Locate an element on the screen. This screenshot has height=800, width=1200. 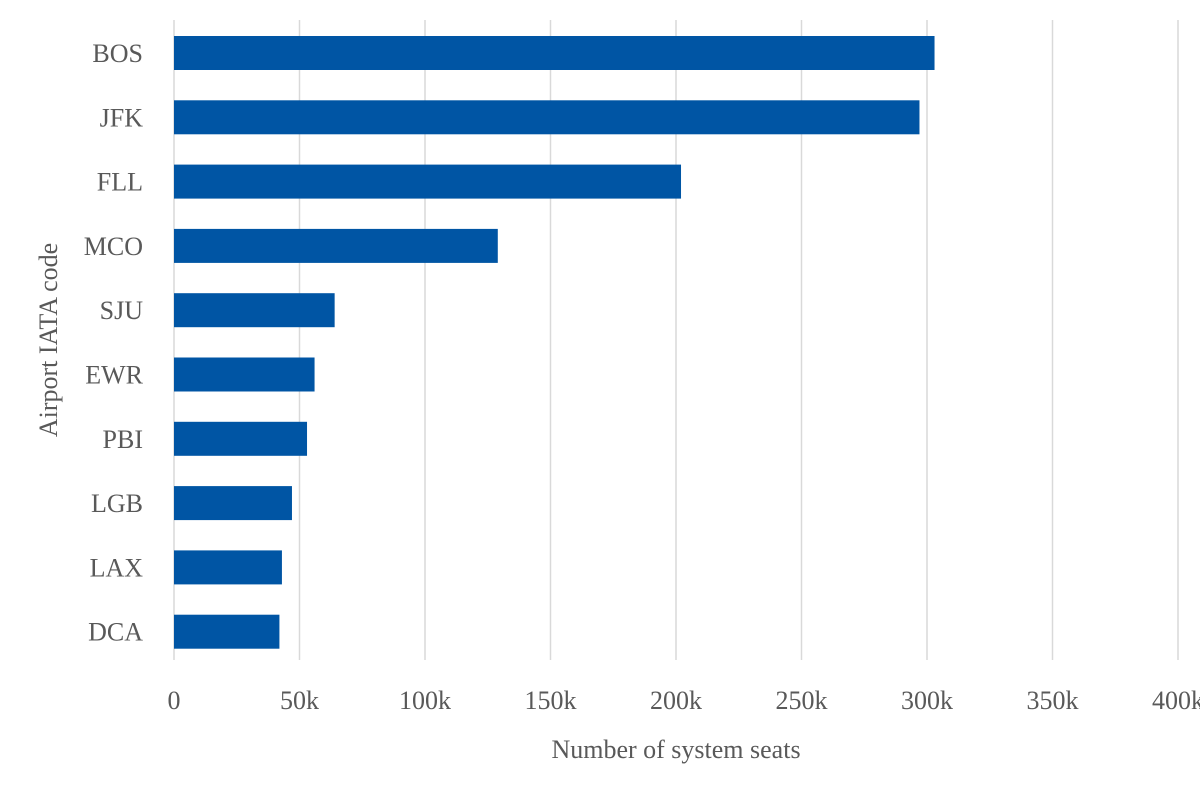
x-tick-labels: 0 50k 100k 150k 200k 250k 300k 350k 400k is located at coordinates (684, 700).